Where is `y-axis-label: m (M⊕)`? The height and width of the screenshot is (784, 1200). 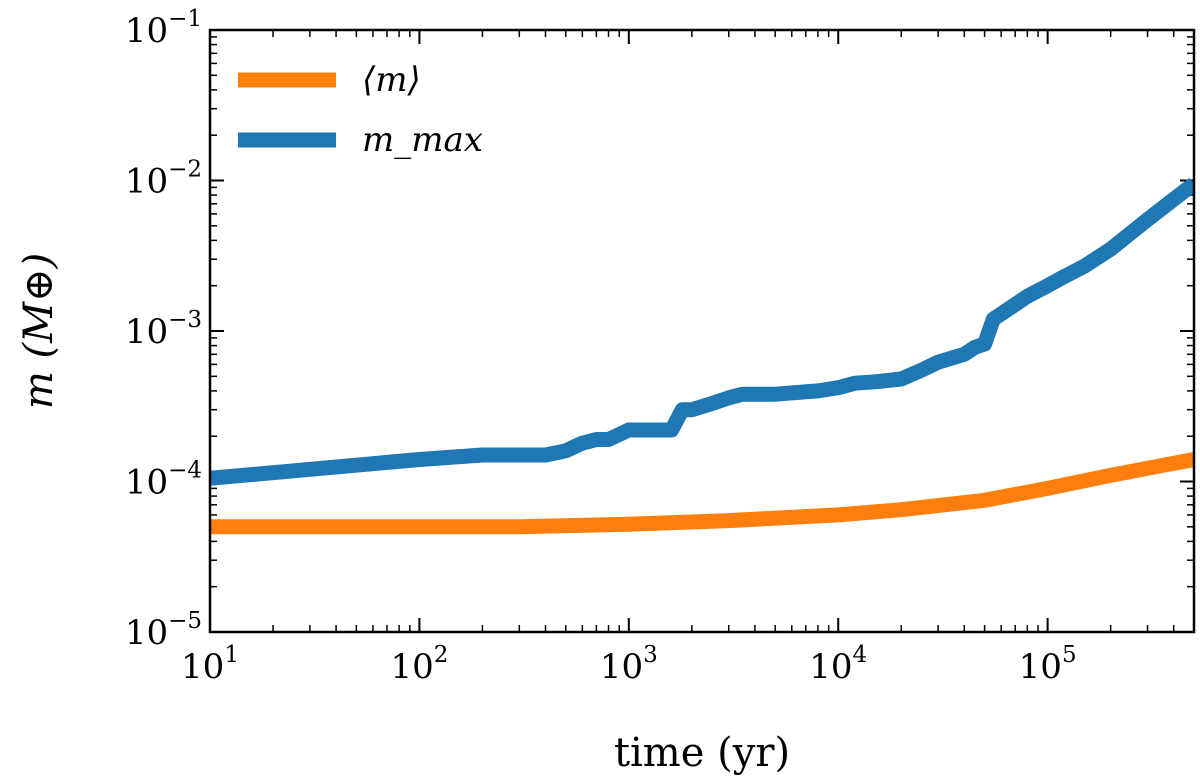 y-axis-label: m (M⊕) is located at coordinates (39, 331).